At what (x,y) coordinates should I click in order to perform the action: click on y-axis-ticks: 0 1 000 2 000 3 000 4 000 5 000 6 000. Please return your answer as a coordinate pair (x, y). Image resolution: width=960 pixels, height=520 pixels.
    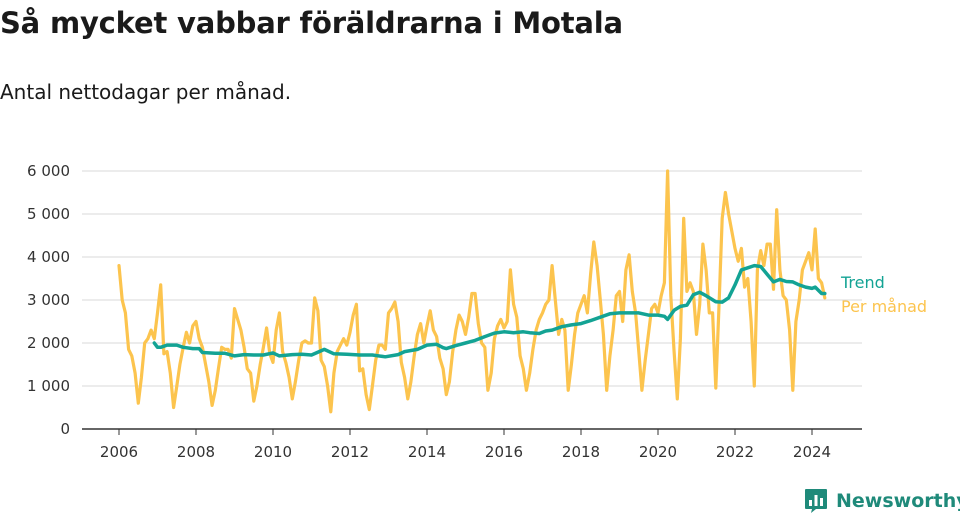
    Looking at the image, I should click on (48, 300).